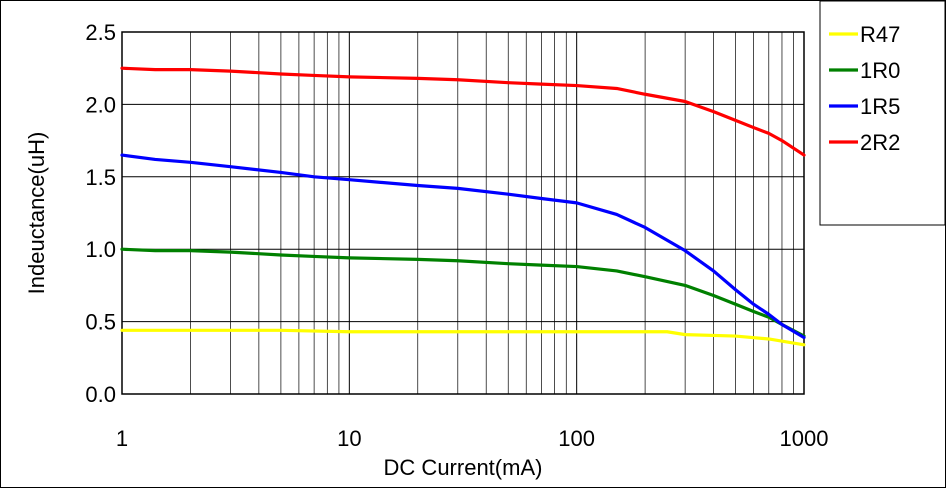 The image size is (946, 488). What do you see at coordinates (880, 34) in the screenshot?
I see `legend-label: R47` at bounding box center [880, 34].